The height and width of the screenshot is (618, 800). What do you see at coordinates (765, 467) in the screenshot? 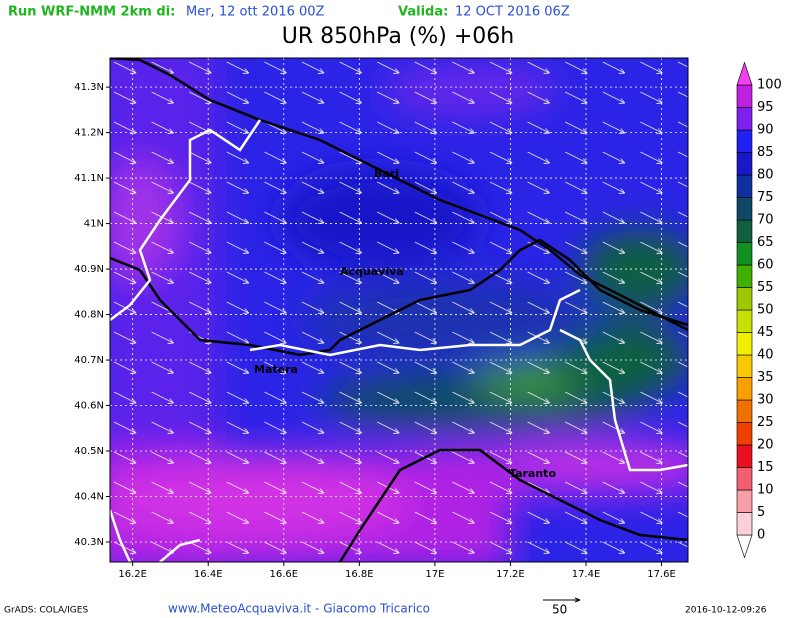
I see `colorbar-label: 15` at bounding box center [765, 467].